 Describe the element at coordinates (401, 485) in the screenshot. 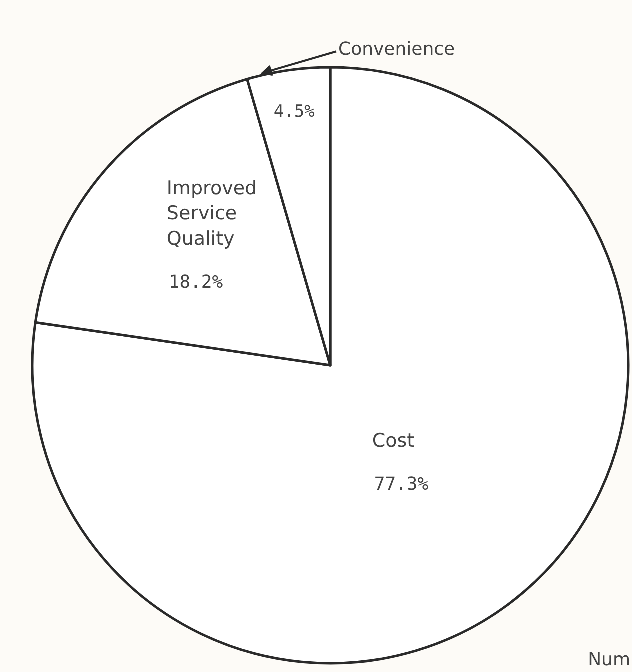

I see `data-label: 77.3%` at that location.